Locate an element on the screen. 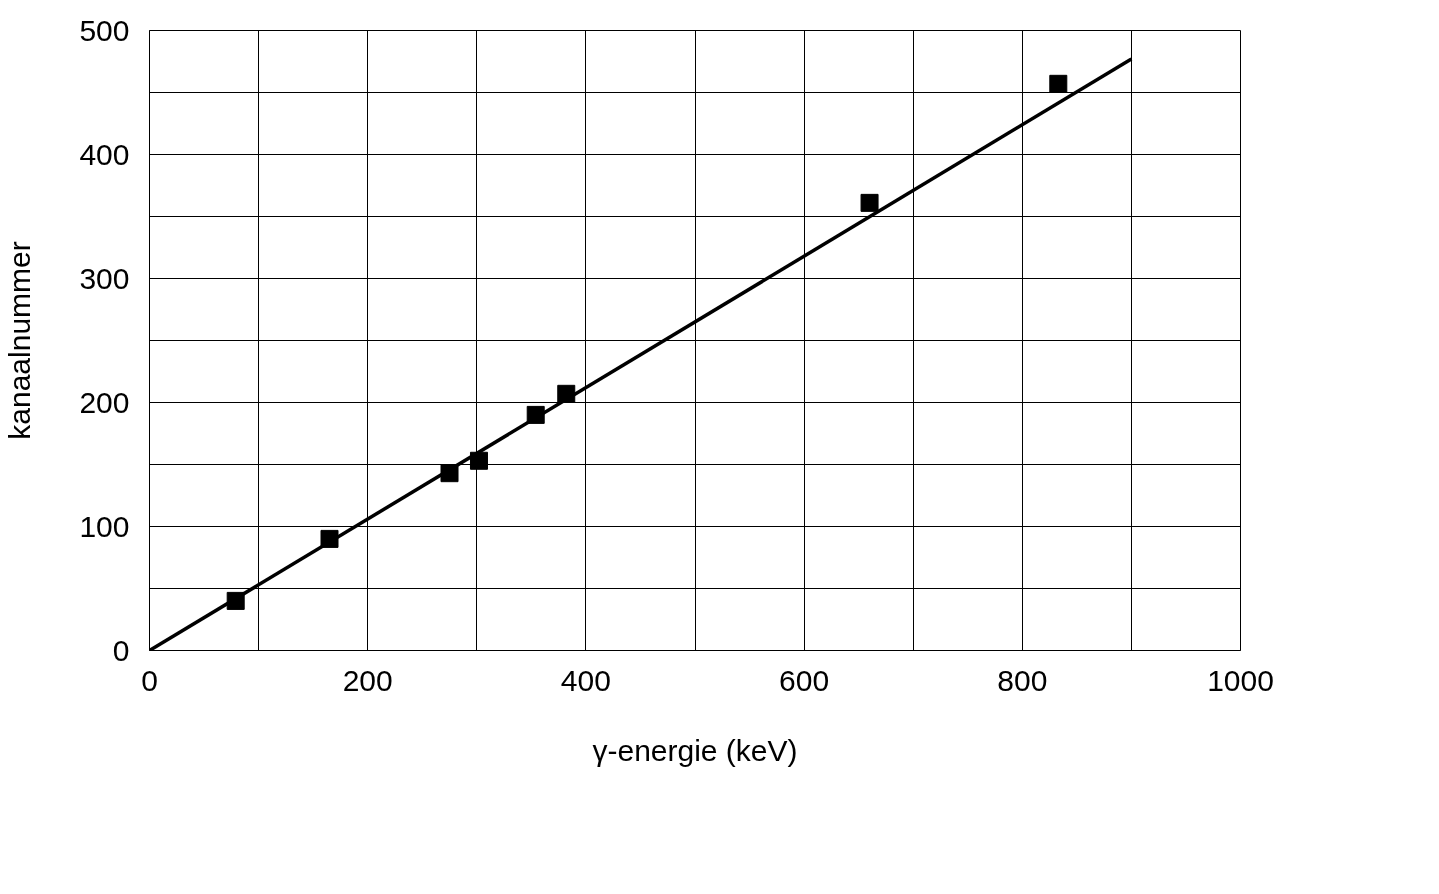 This screenshot has width=1439, height=894. y-tick-label: 100 is located at coordinates (104, 526).